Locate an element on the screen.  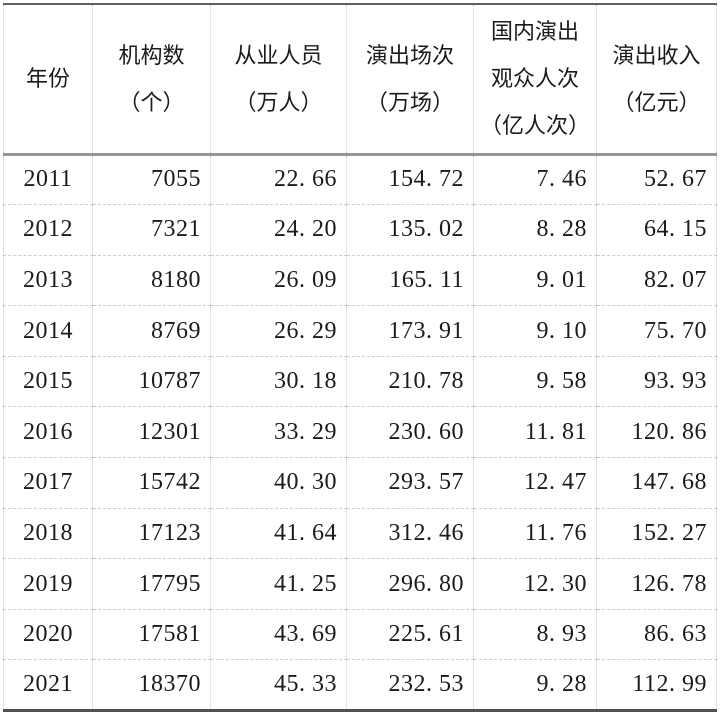
cell-year: 2011 is located at coordinates (48, 179).